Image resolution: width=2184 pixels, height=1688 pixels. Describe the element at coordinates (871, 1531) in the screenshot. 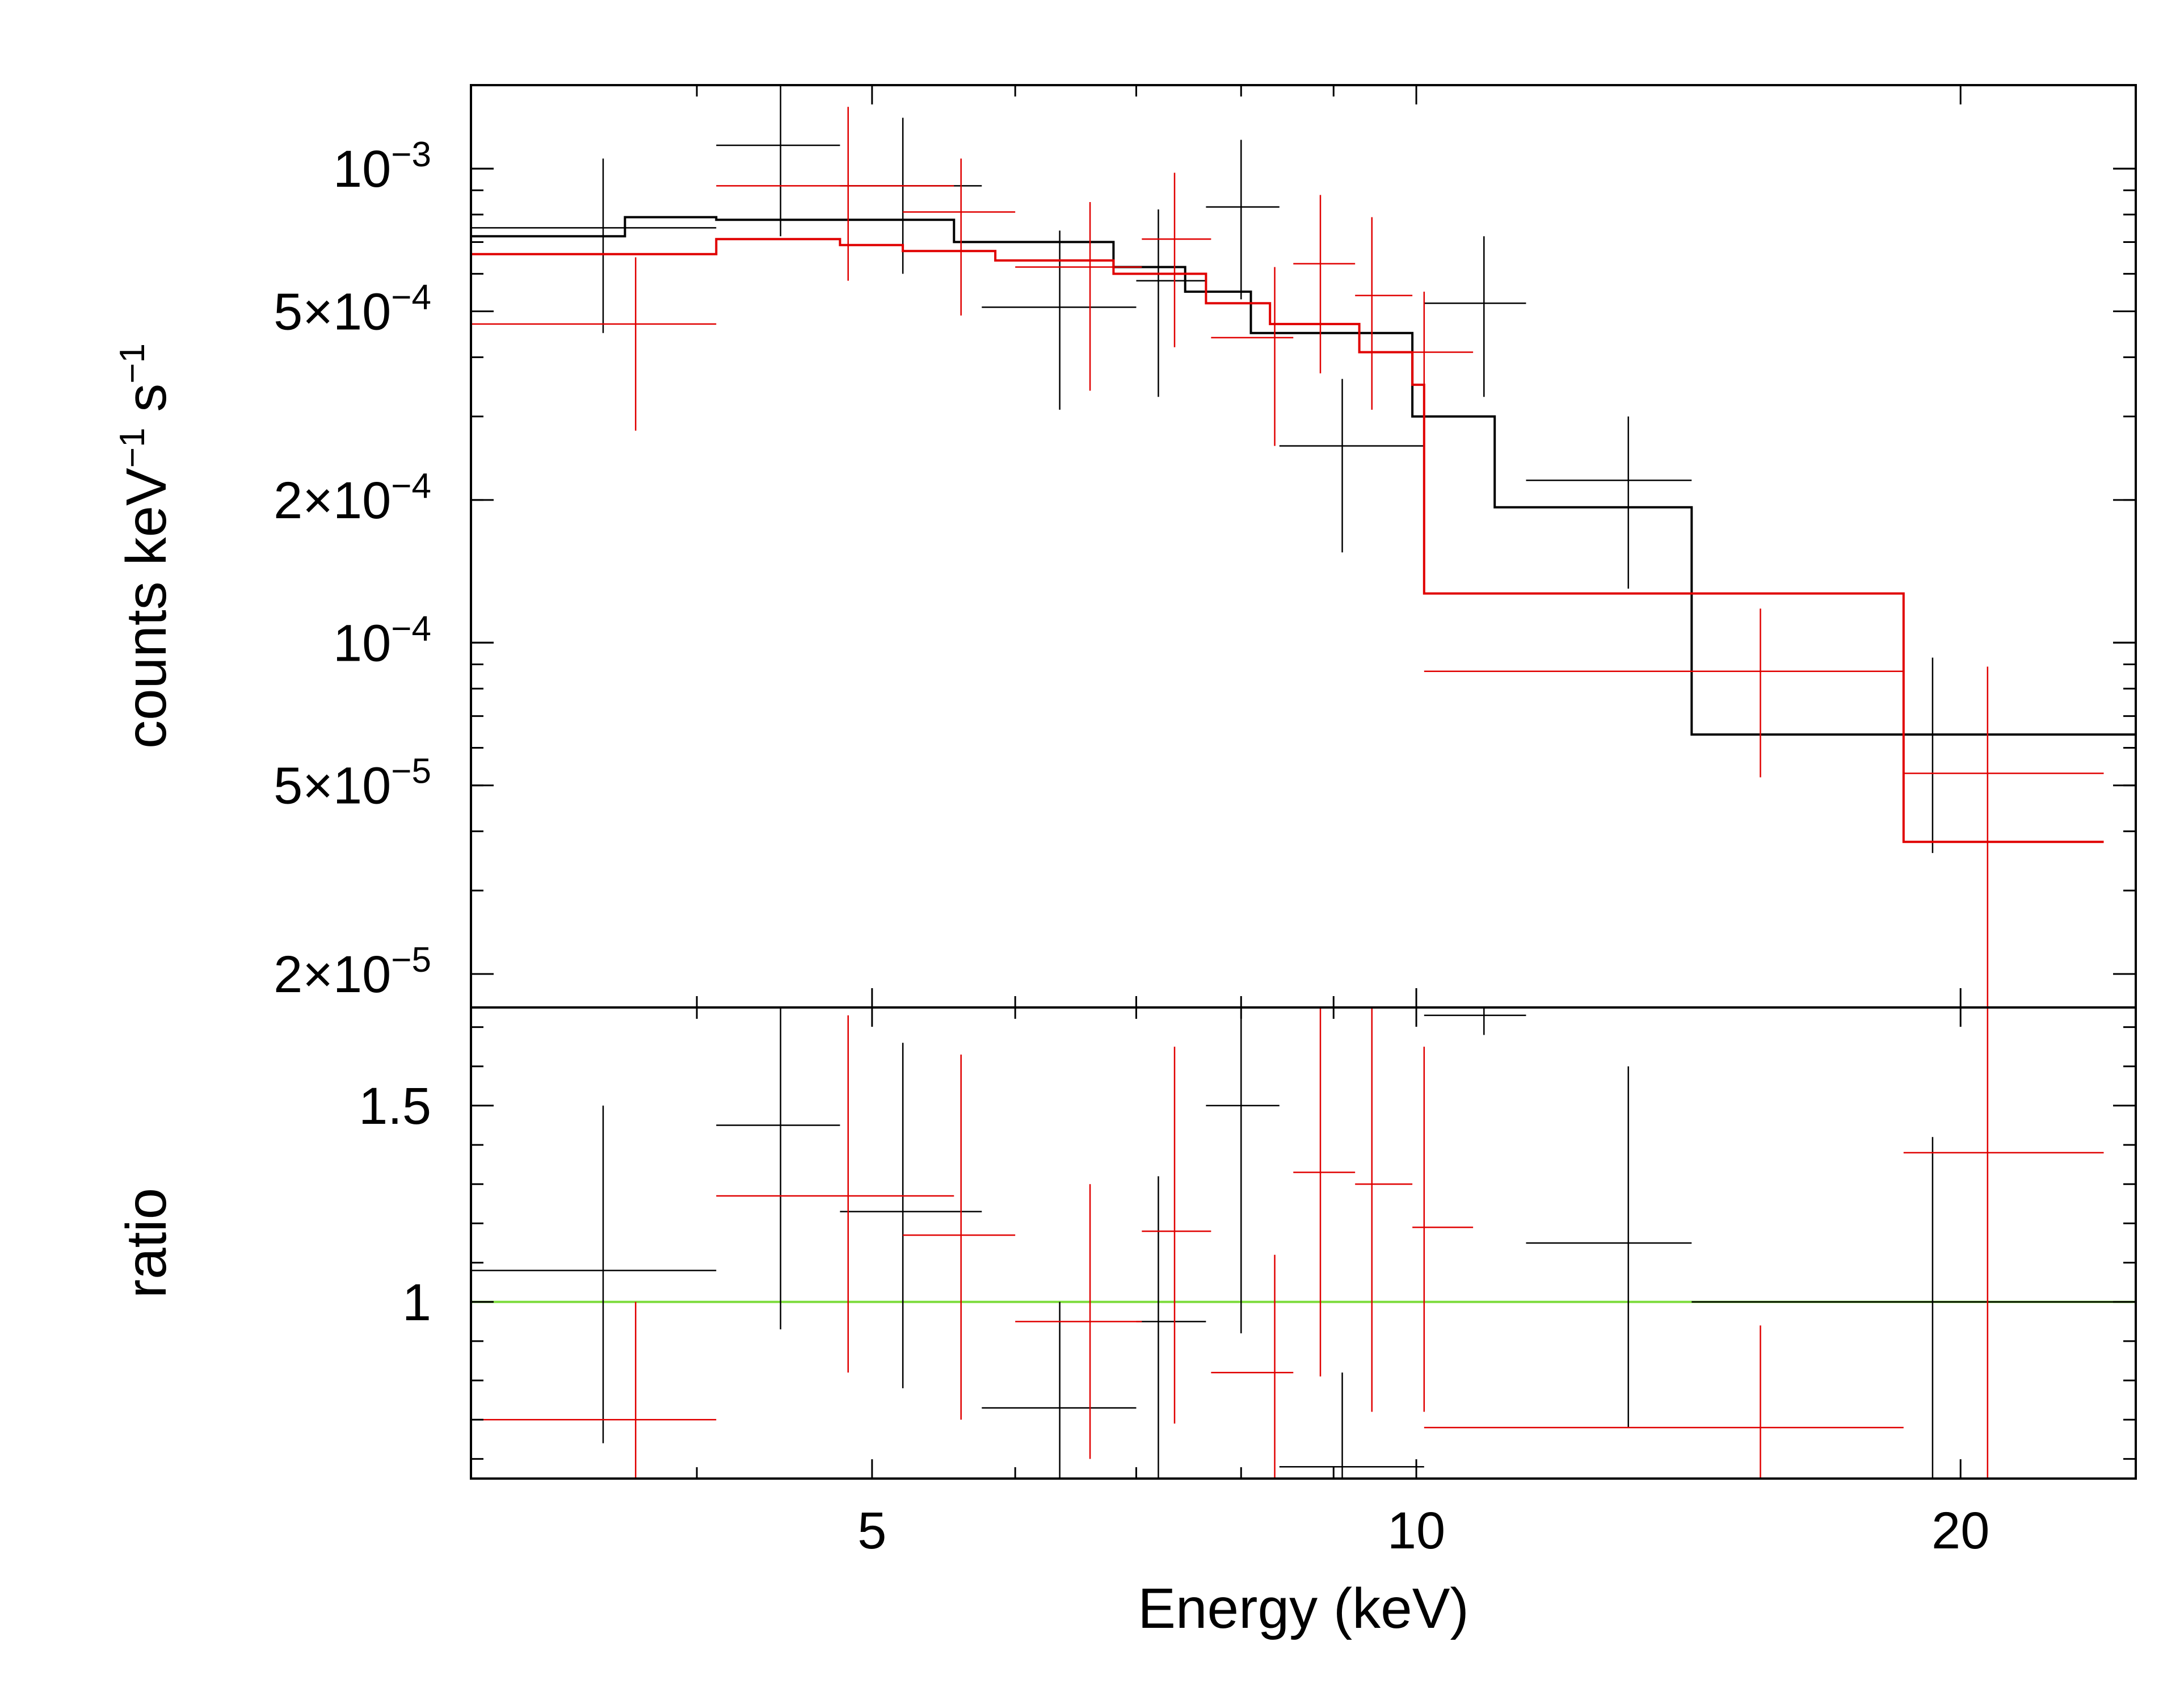

I see `x-tick-label: 5` at that location.